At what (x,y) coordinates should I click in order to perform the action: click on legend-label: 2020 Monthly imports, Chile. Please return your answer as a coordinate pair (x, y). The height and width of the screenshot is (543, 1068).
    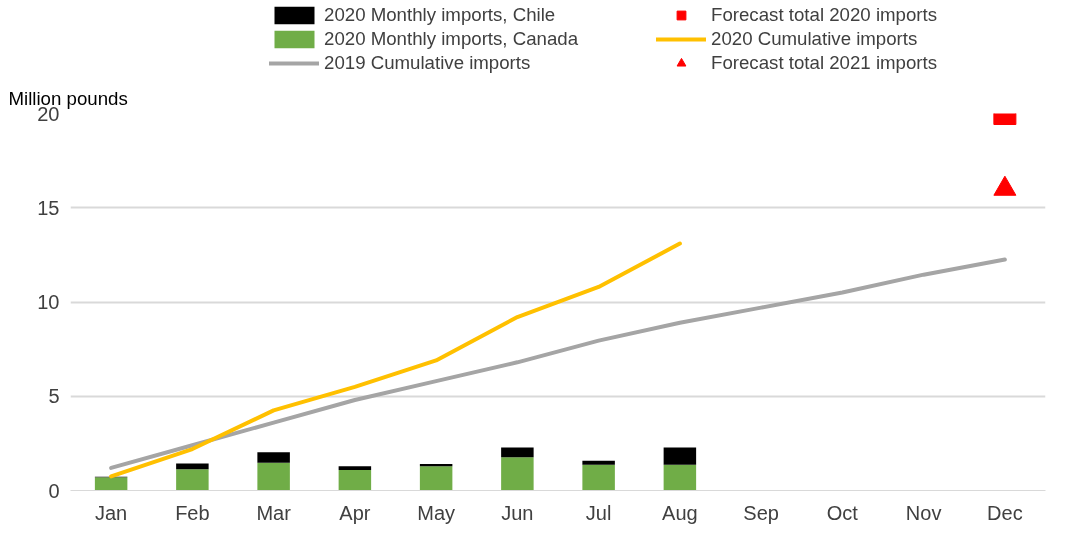
    Looking at the image, I should click on (440, 15).